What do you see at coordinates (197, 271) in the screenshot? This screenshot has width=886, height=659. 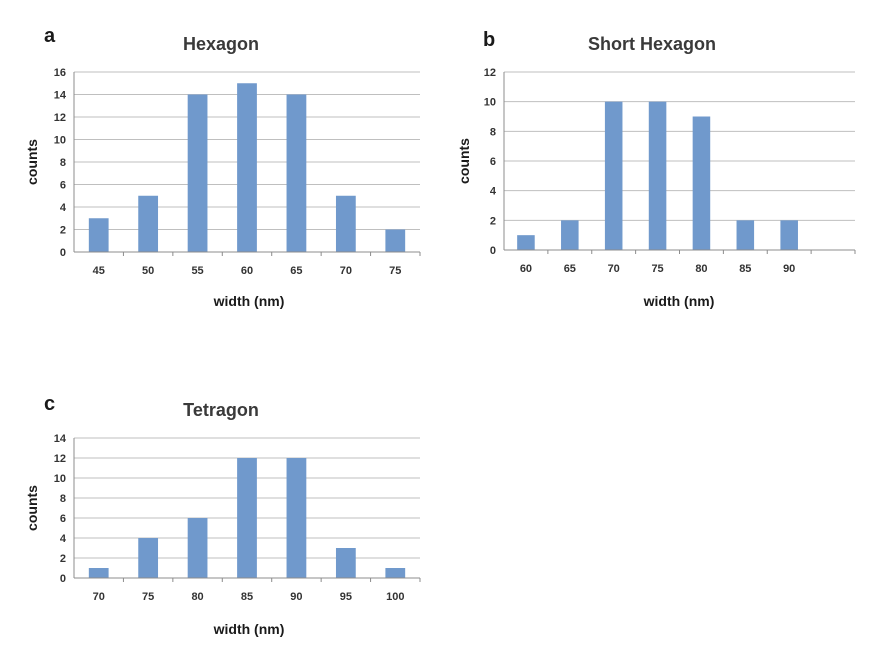 I see `x-tick-label: 55` at bounding box center [197, 271].